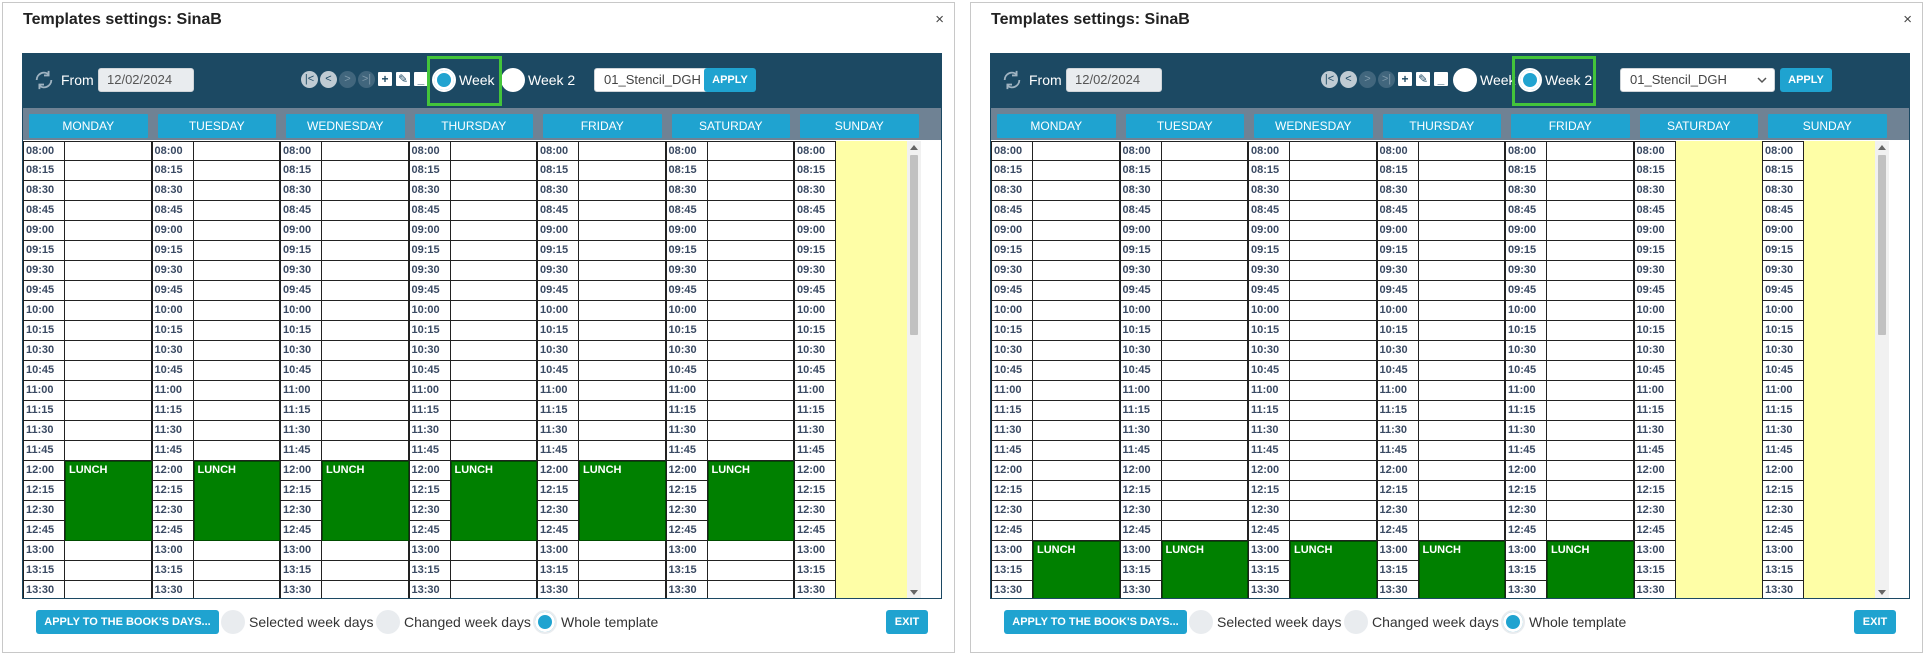  What do you see at coordinates (545, 622) in the screenshot?
I see `whole-template-radio` at bounding box center [545, 622].